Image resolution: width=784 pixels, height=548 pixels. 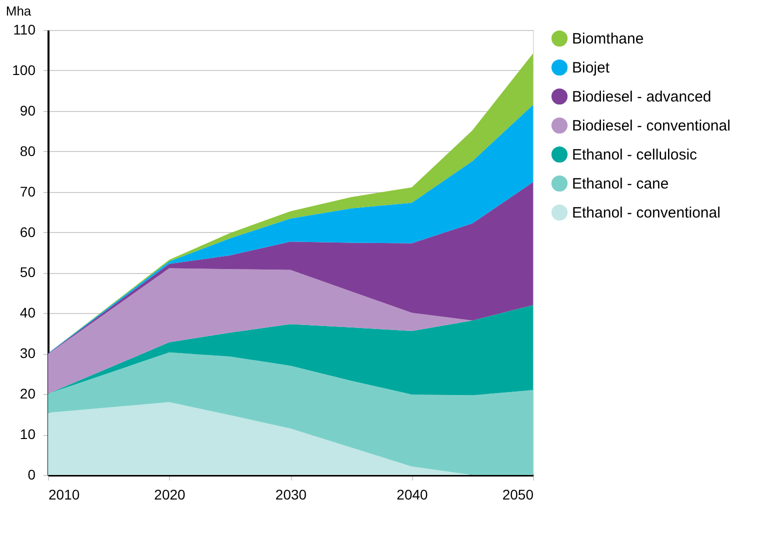 I want to click on x-tick-label: 2020, so click(x=170, y=494).